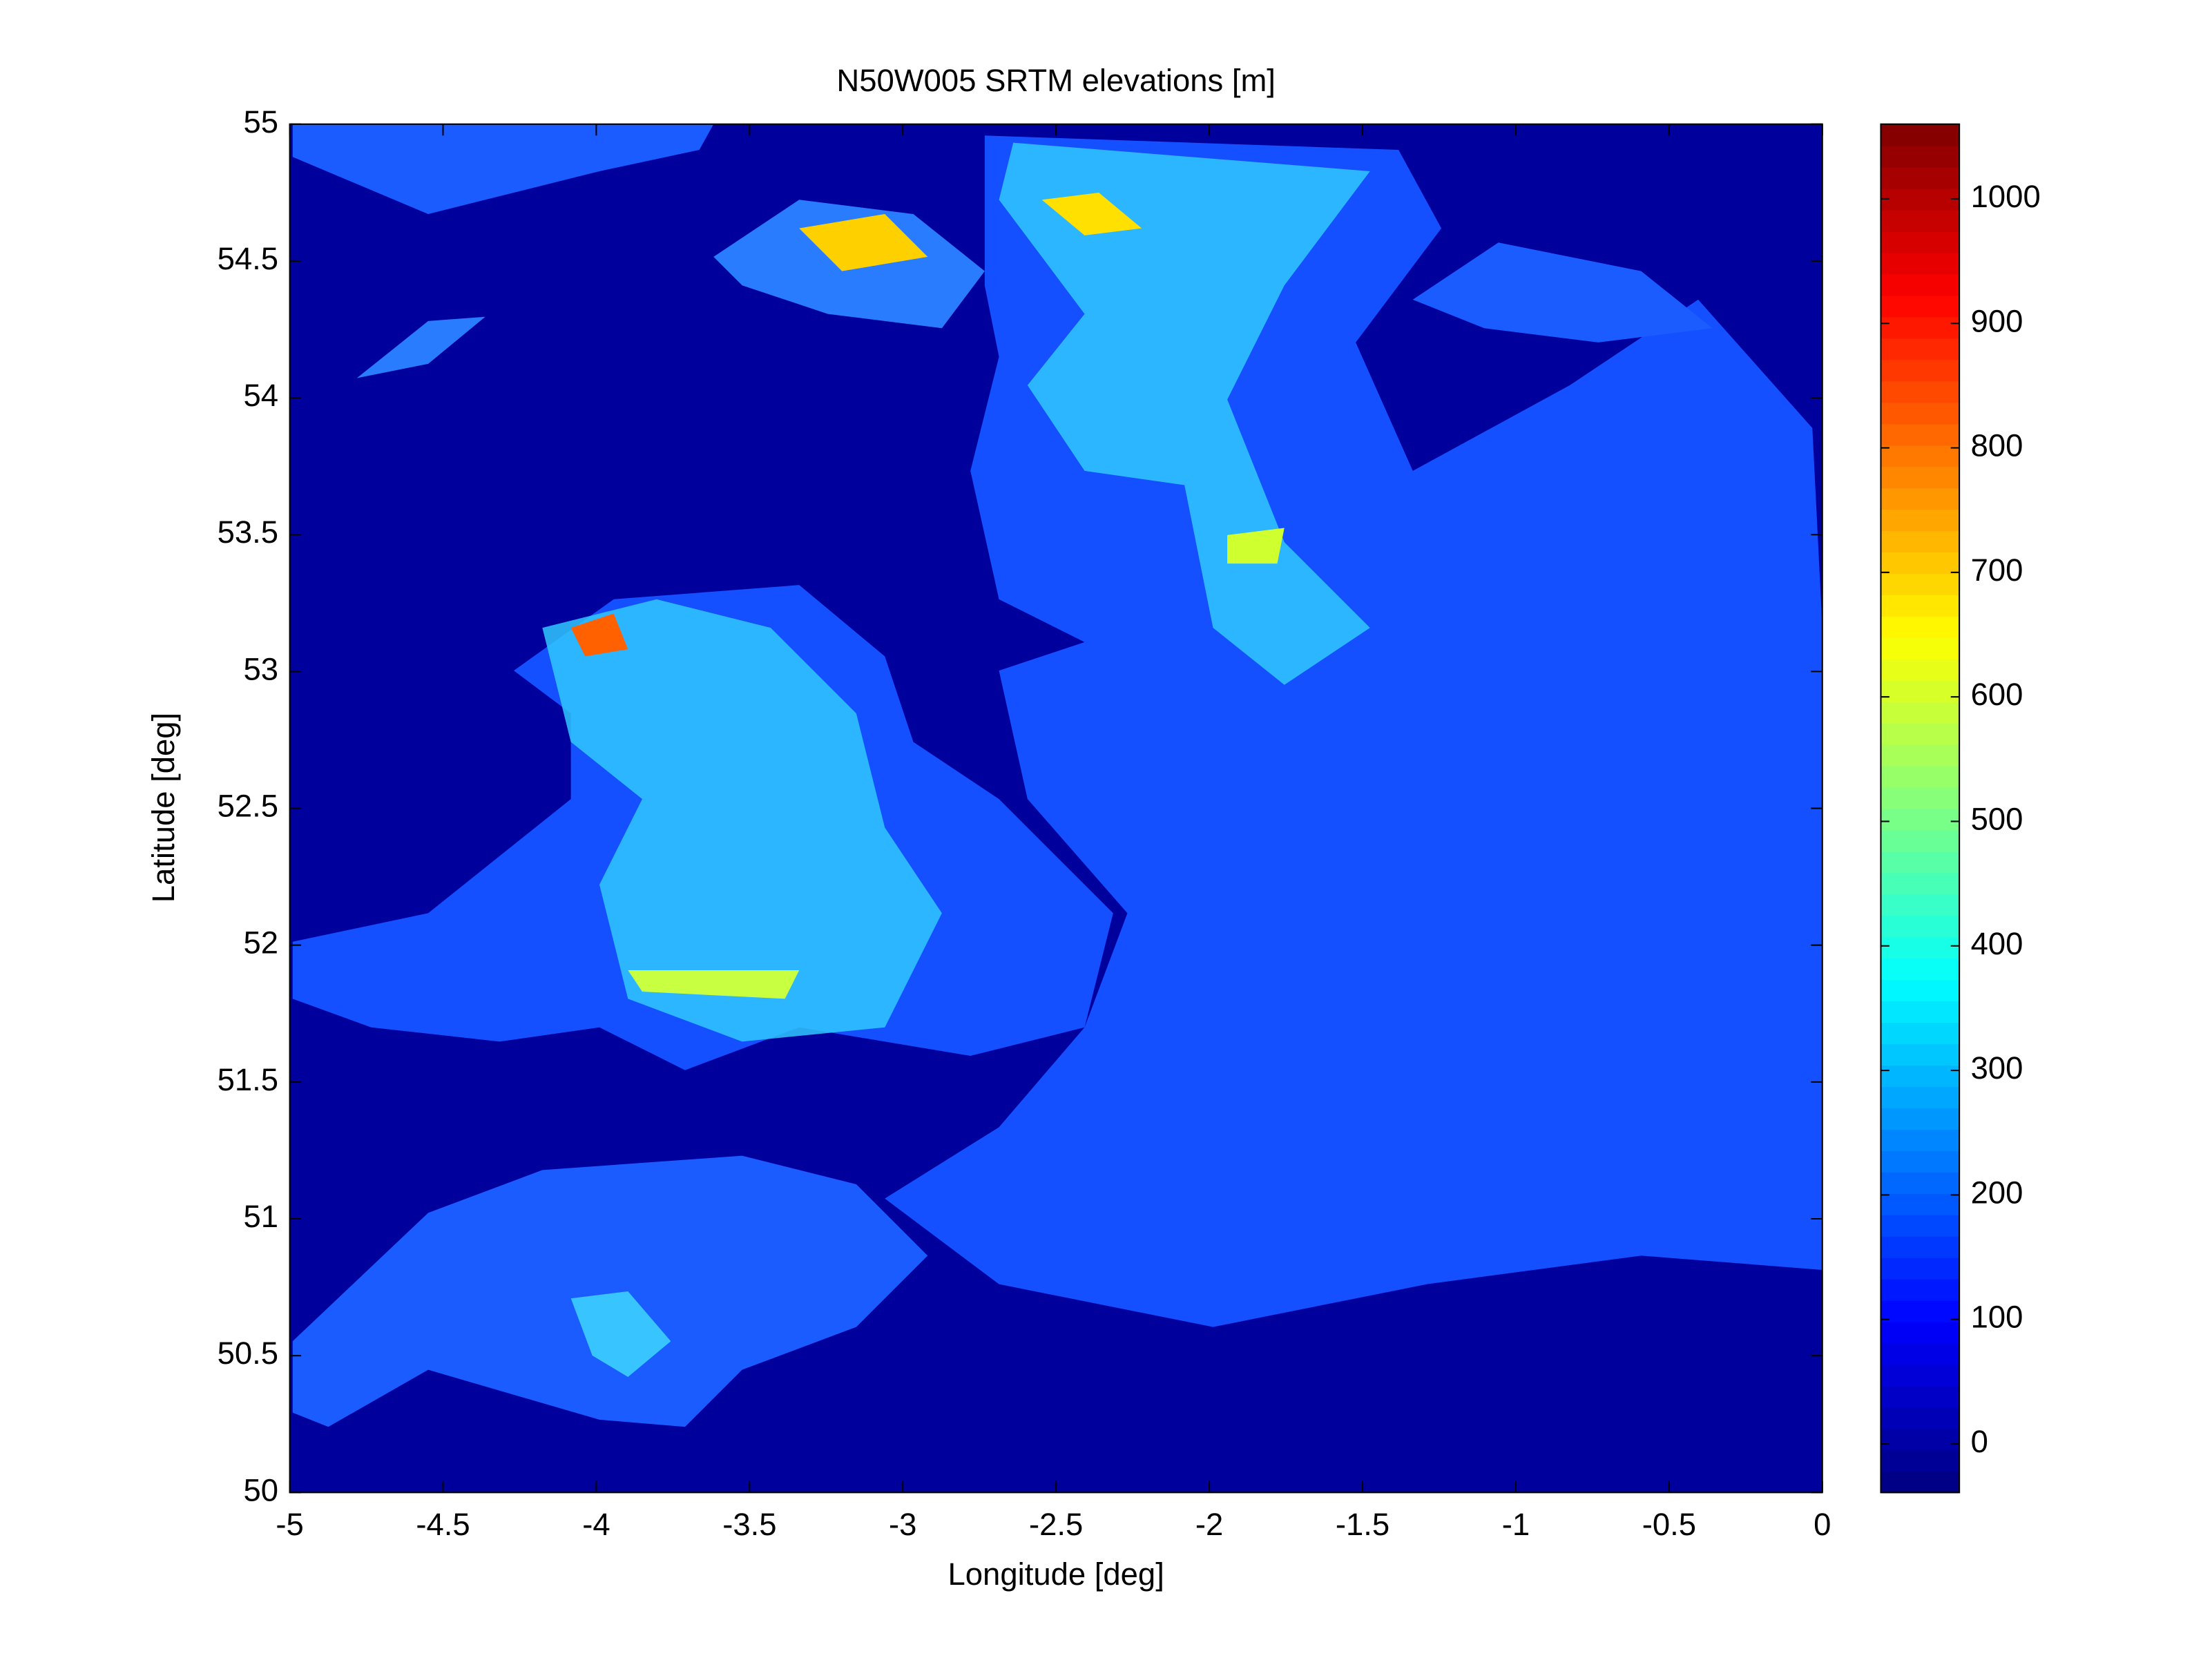 Image resolution: width=2212 pixels, height=1658 pixels. Describe the element at coordinates (1516, 1525) in the screenshot. I see `x-tick-label: -1` at that location.